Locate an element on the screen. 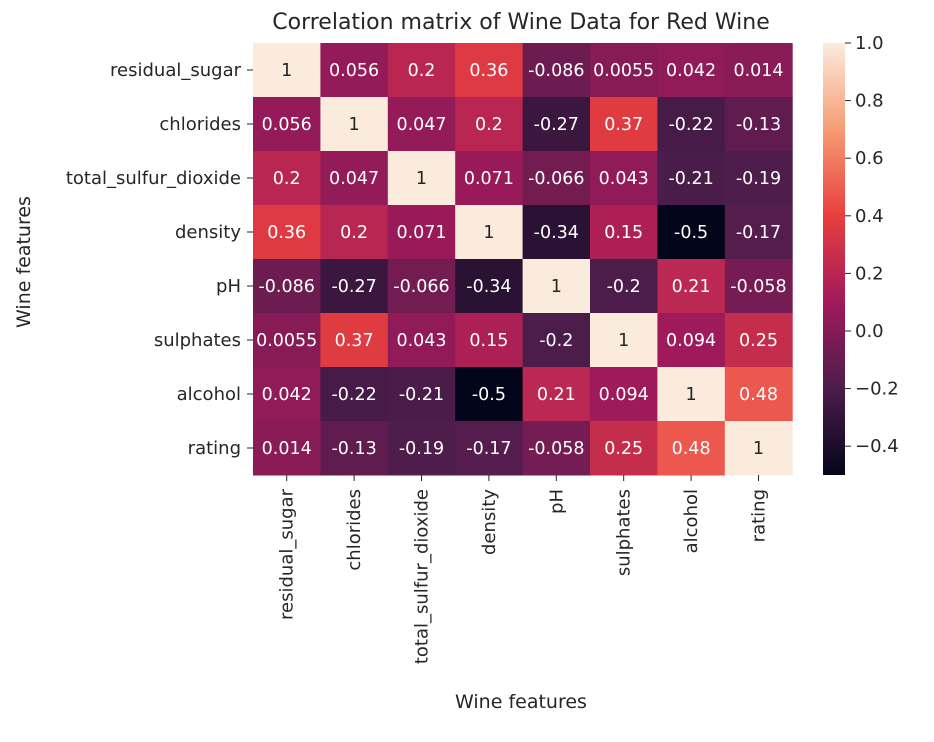  x-tick-label: rating is located at coordinates (759, 515).